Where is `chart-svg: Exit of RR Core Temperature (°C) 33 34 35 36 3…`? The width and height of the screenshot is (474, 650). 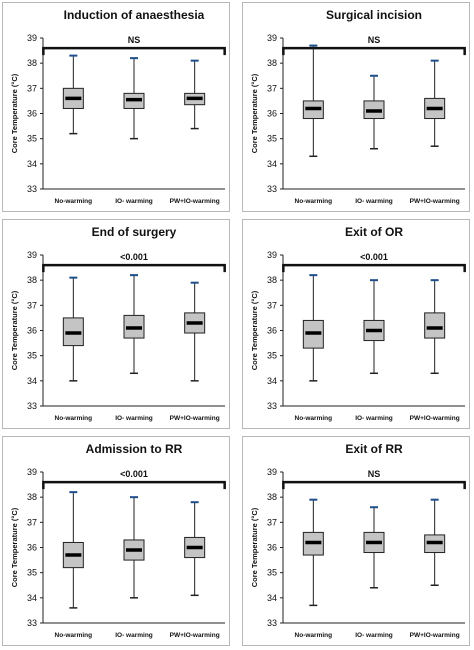 chart-svg: Exit of RR Core Temperature (°C) 33 34 35 36 3… is located at coordinates (358, 540).